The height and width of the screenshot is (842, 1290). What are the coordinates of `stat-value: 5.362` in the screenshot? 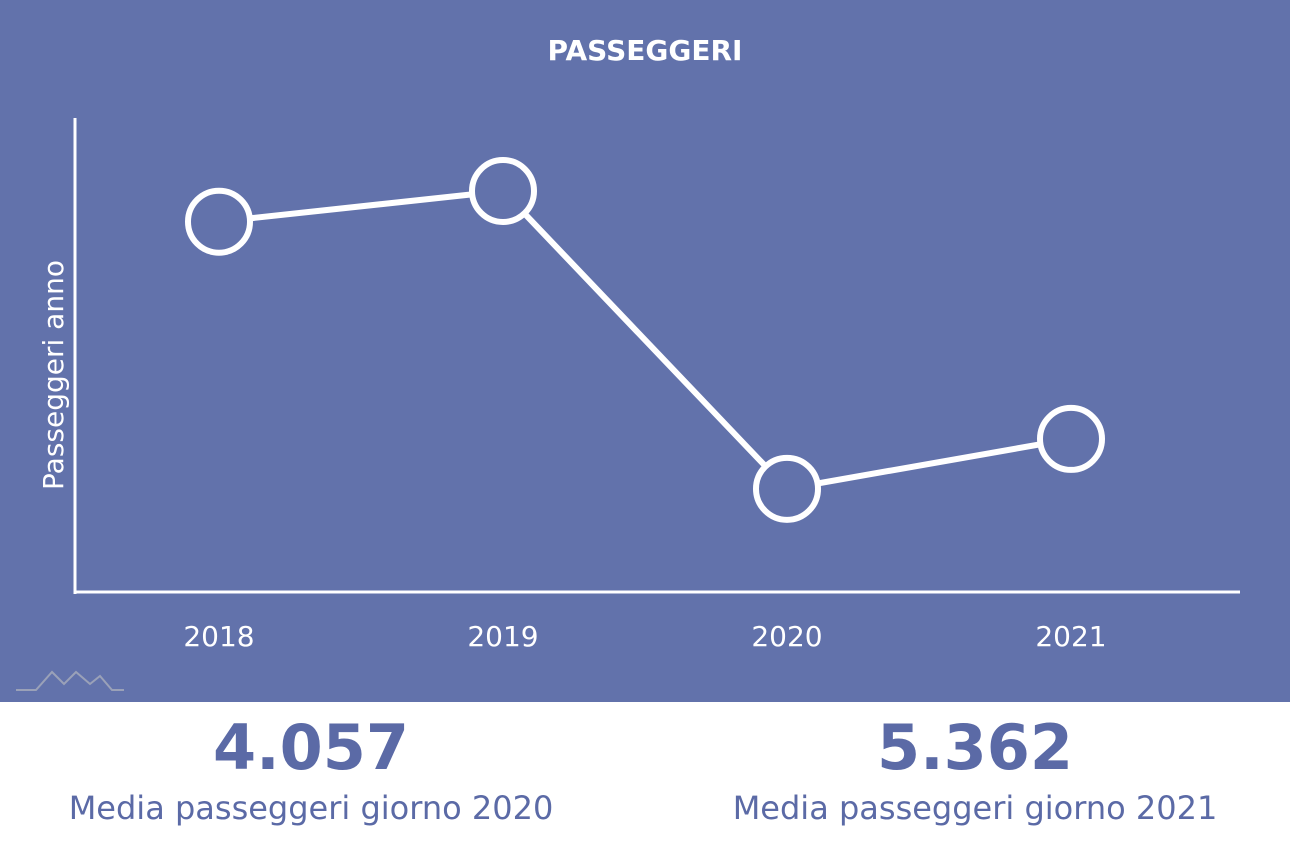 It's located at (975, 747).